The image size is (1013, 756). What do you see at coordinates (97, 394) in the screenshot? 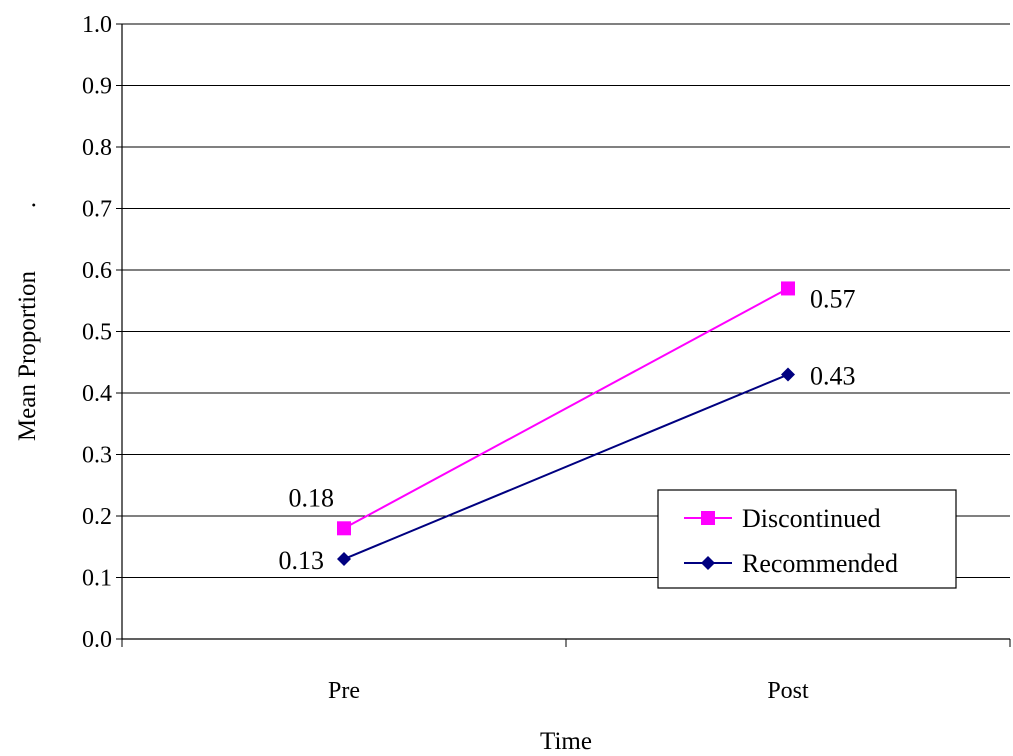
I see `y-tick-label: 0.4` at bounding box center [97, 394].